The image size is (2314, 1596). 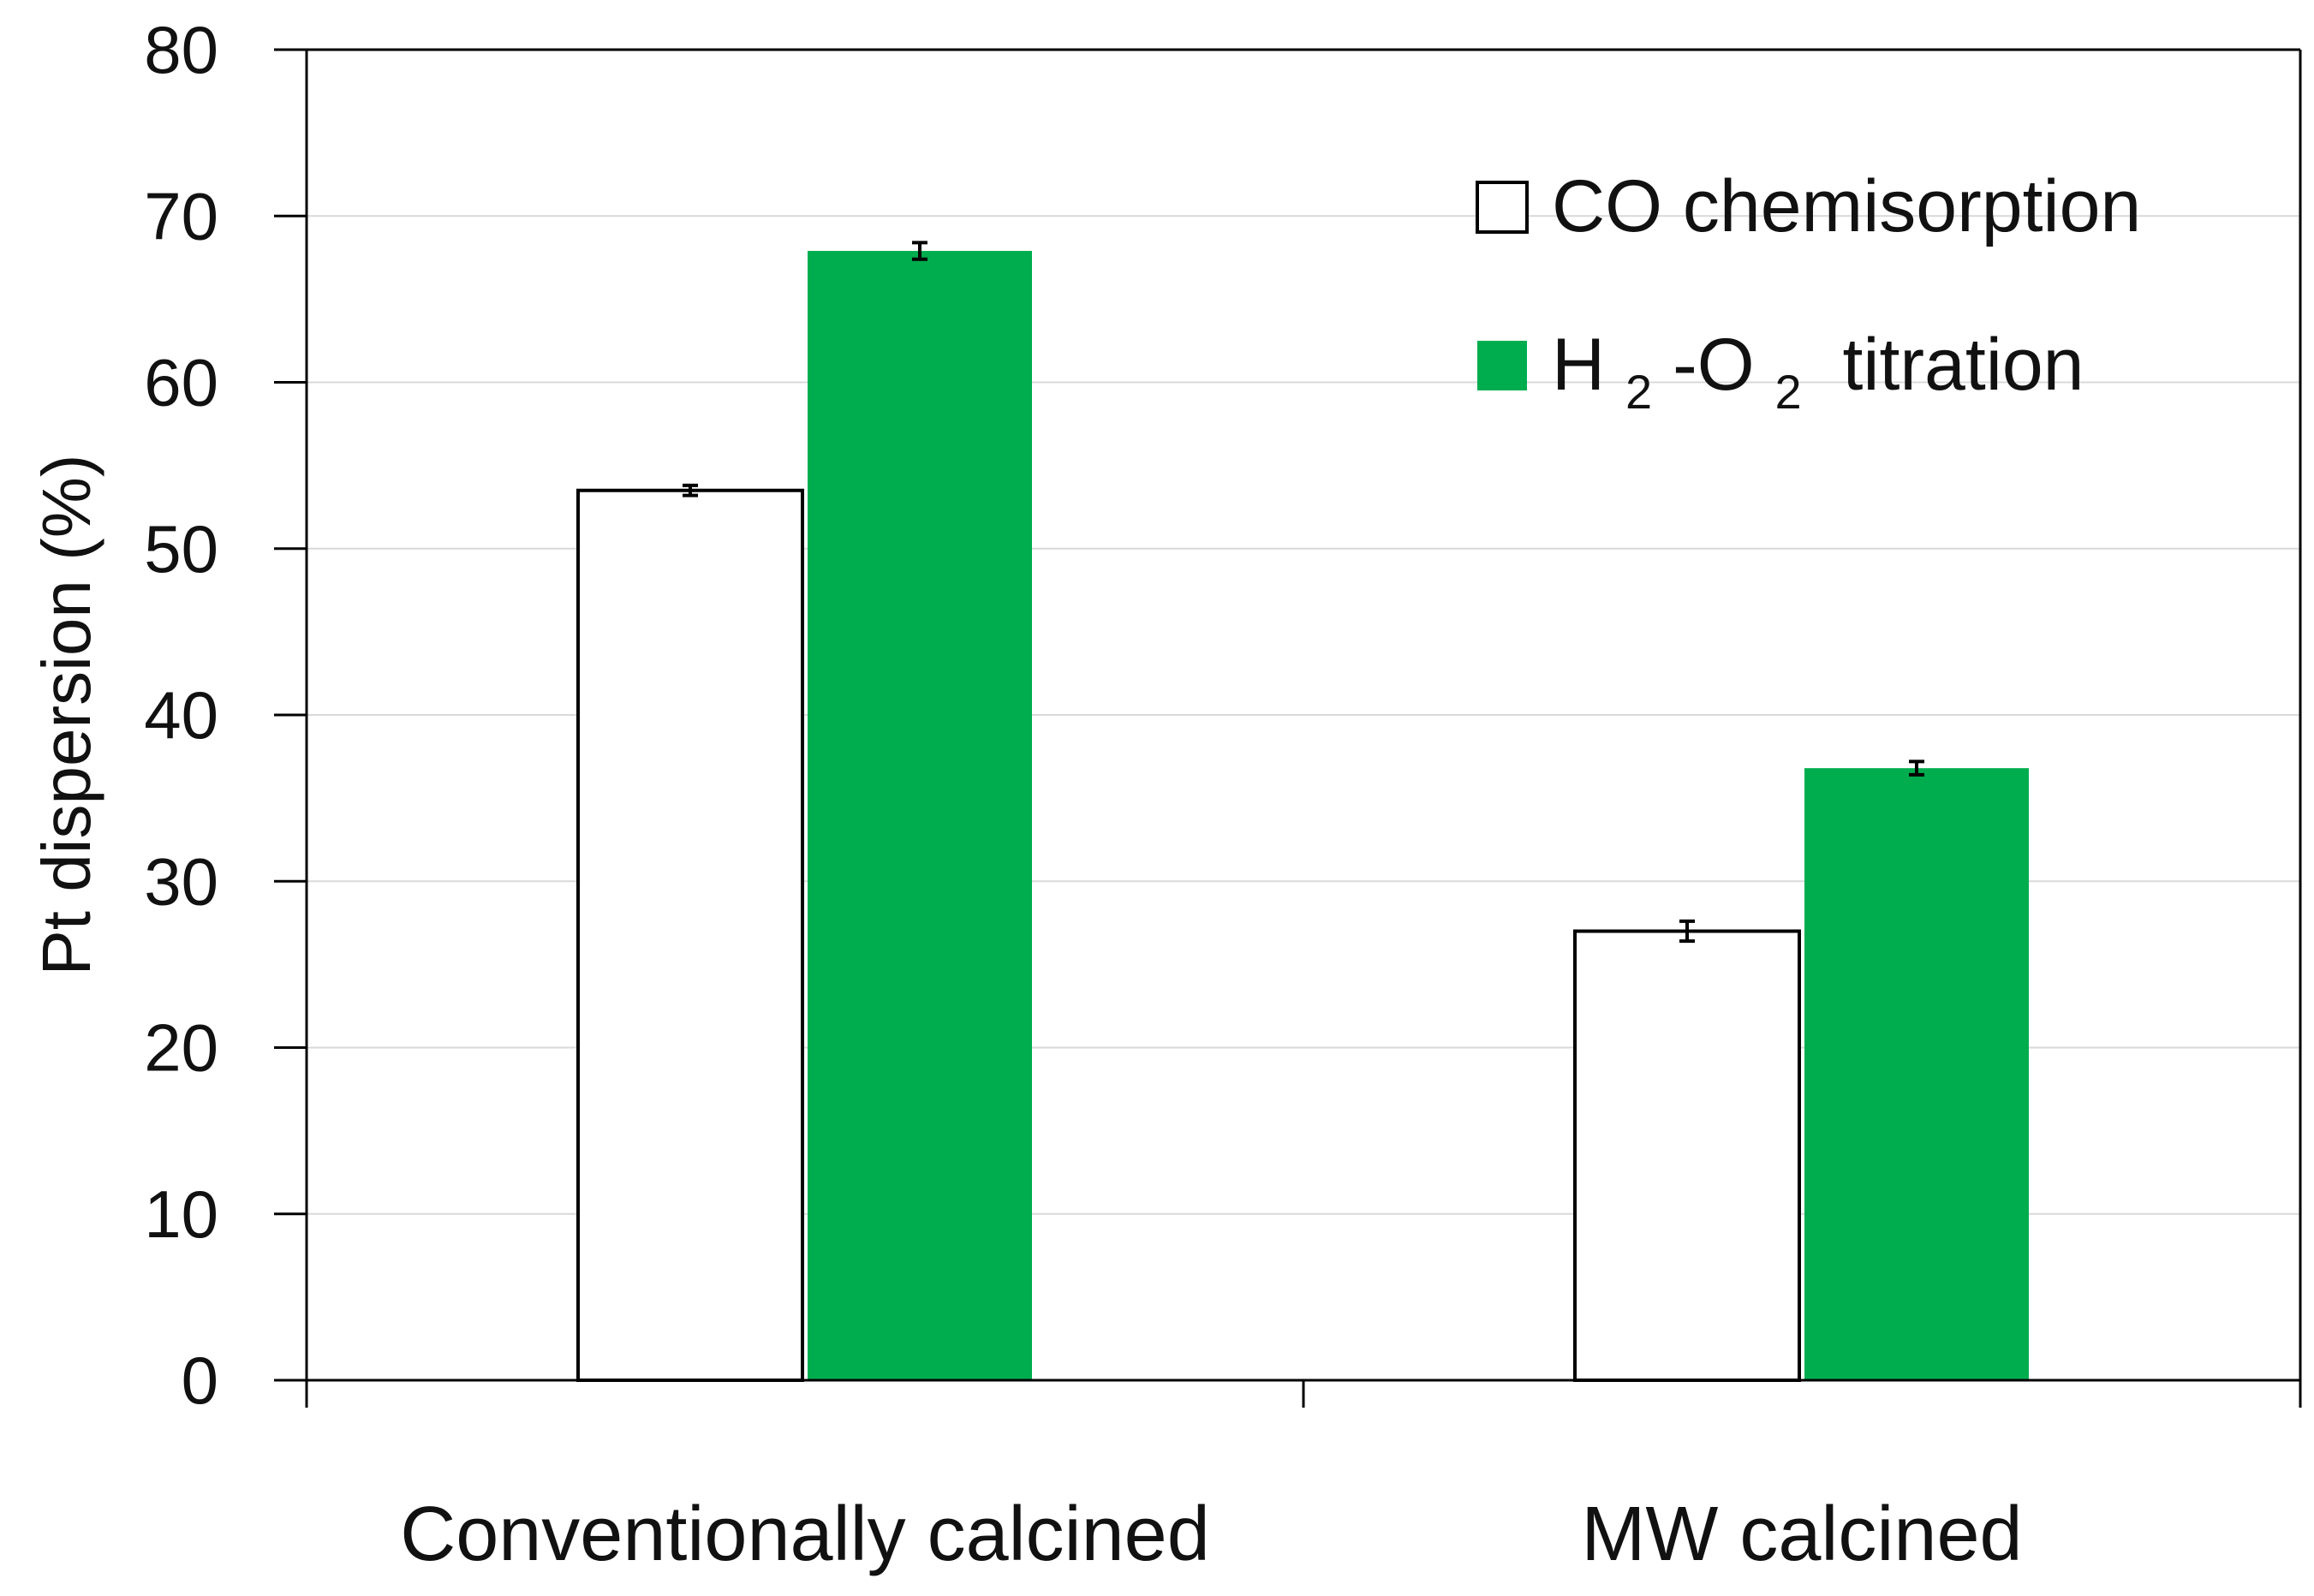 What do you see at coordinates (1638, 392) in the screenshot?
I see `legend-h2o2-sub-1: 2` at bounding box center [1638, 392].